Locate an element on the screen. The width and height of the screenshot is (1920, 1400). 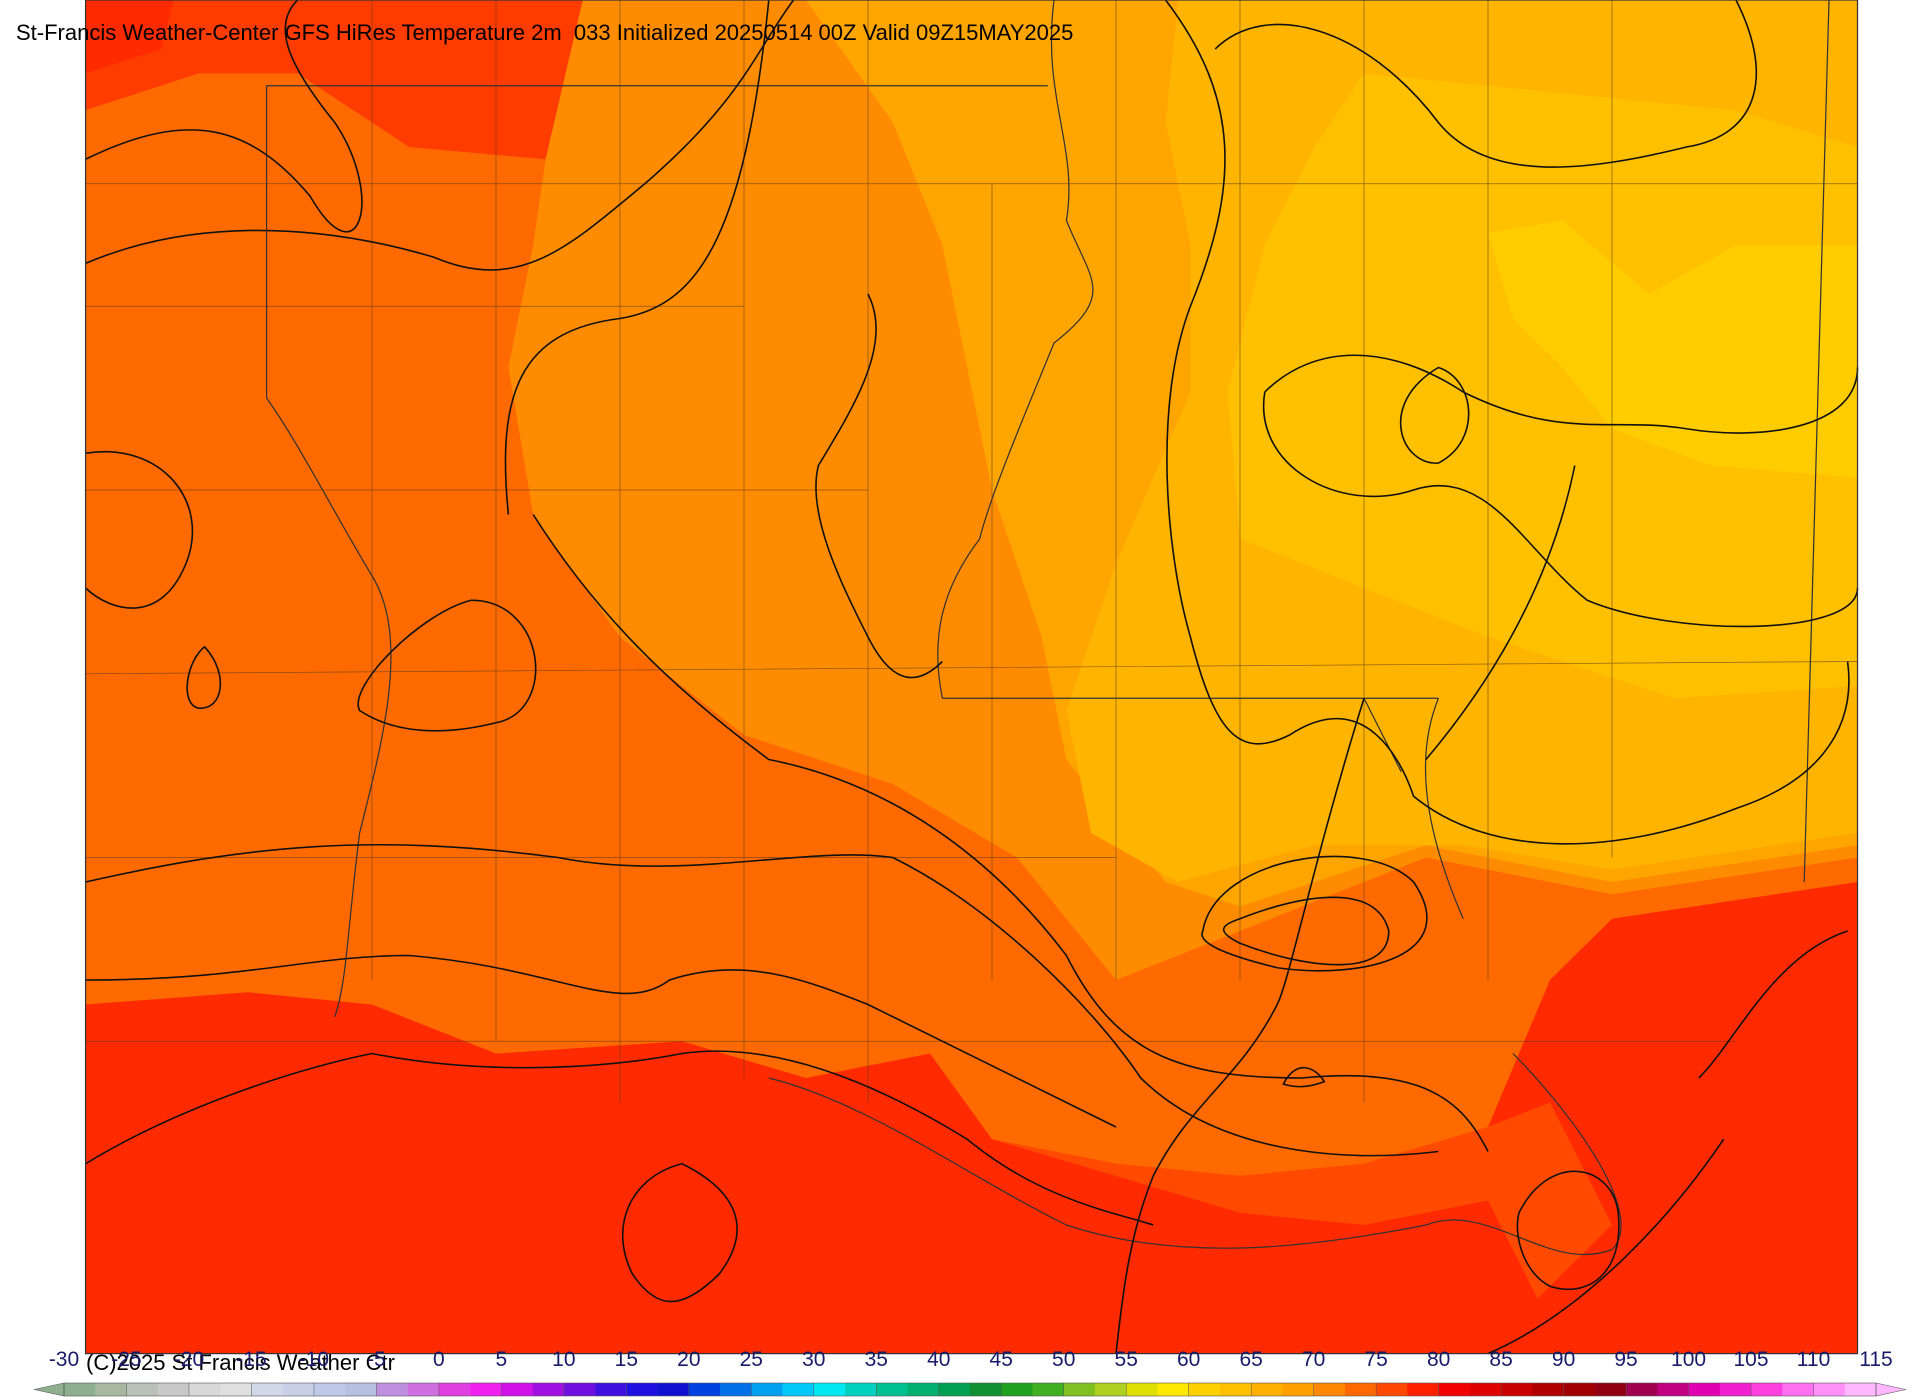
colorbar-tick-label: 100 is located at coordinates (1688, 1359).